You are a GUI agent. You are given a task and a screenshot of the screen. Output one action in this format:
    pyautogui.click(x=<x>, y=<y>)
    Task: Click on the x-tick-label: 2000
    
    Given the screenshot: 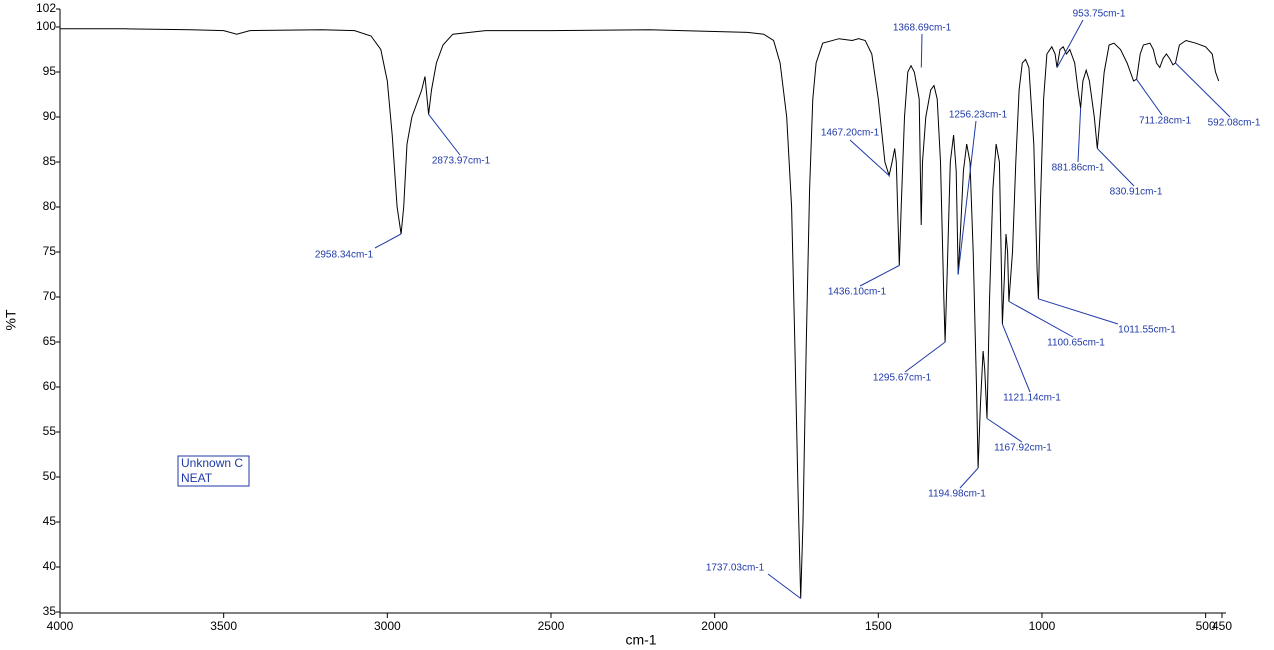 What is the action you would take?
    pyautogui.click(x=714, y=626)
    